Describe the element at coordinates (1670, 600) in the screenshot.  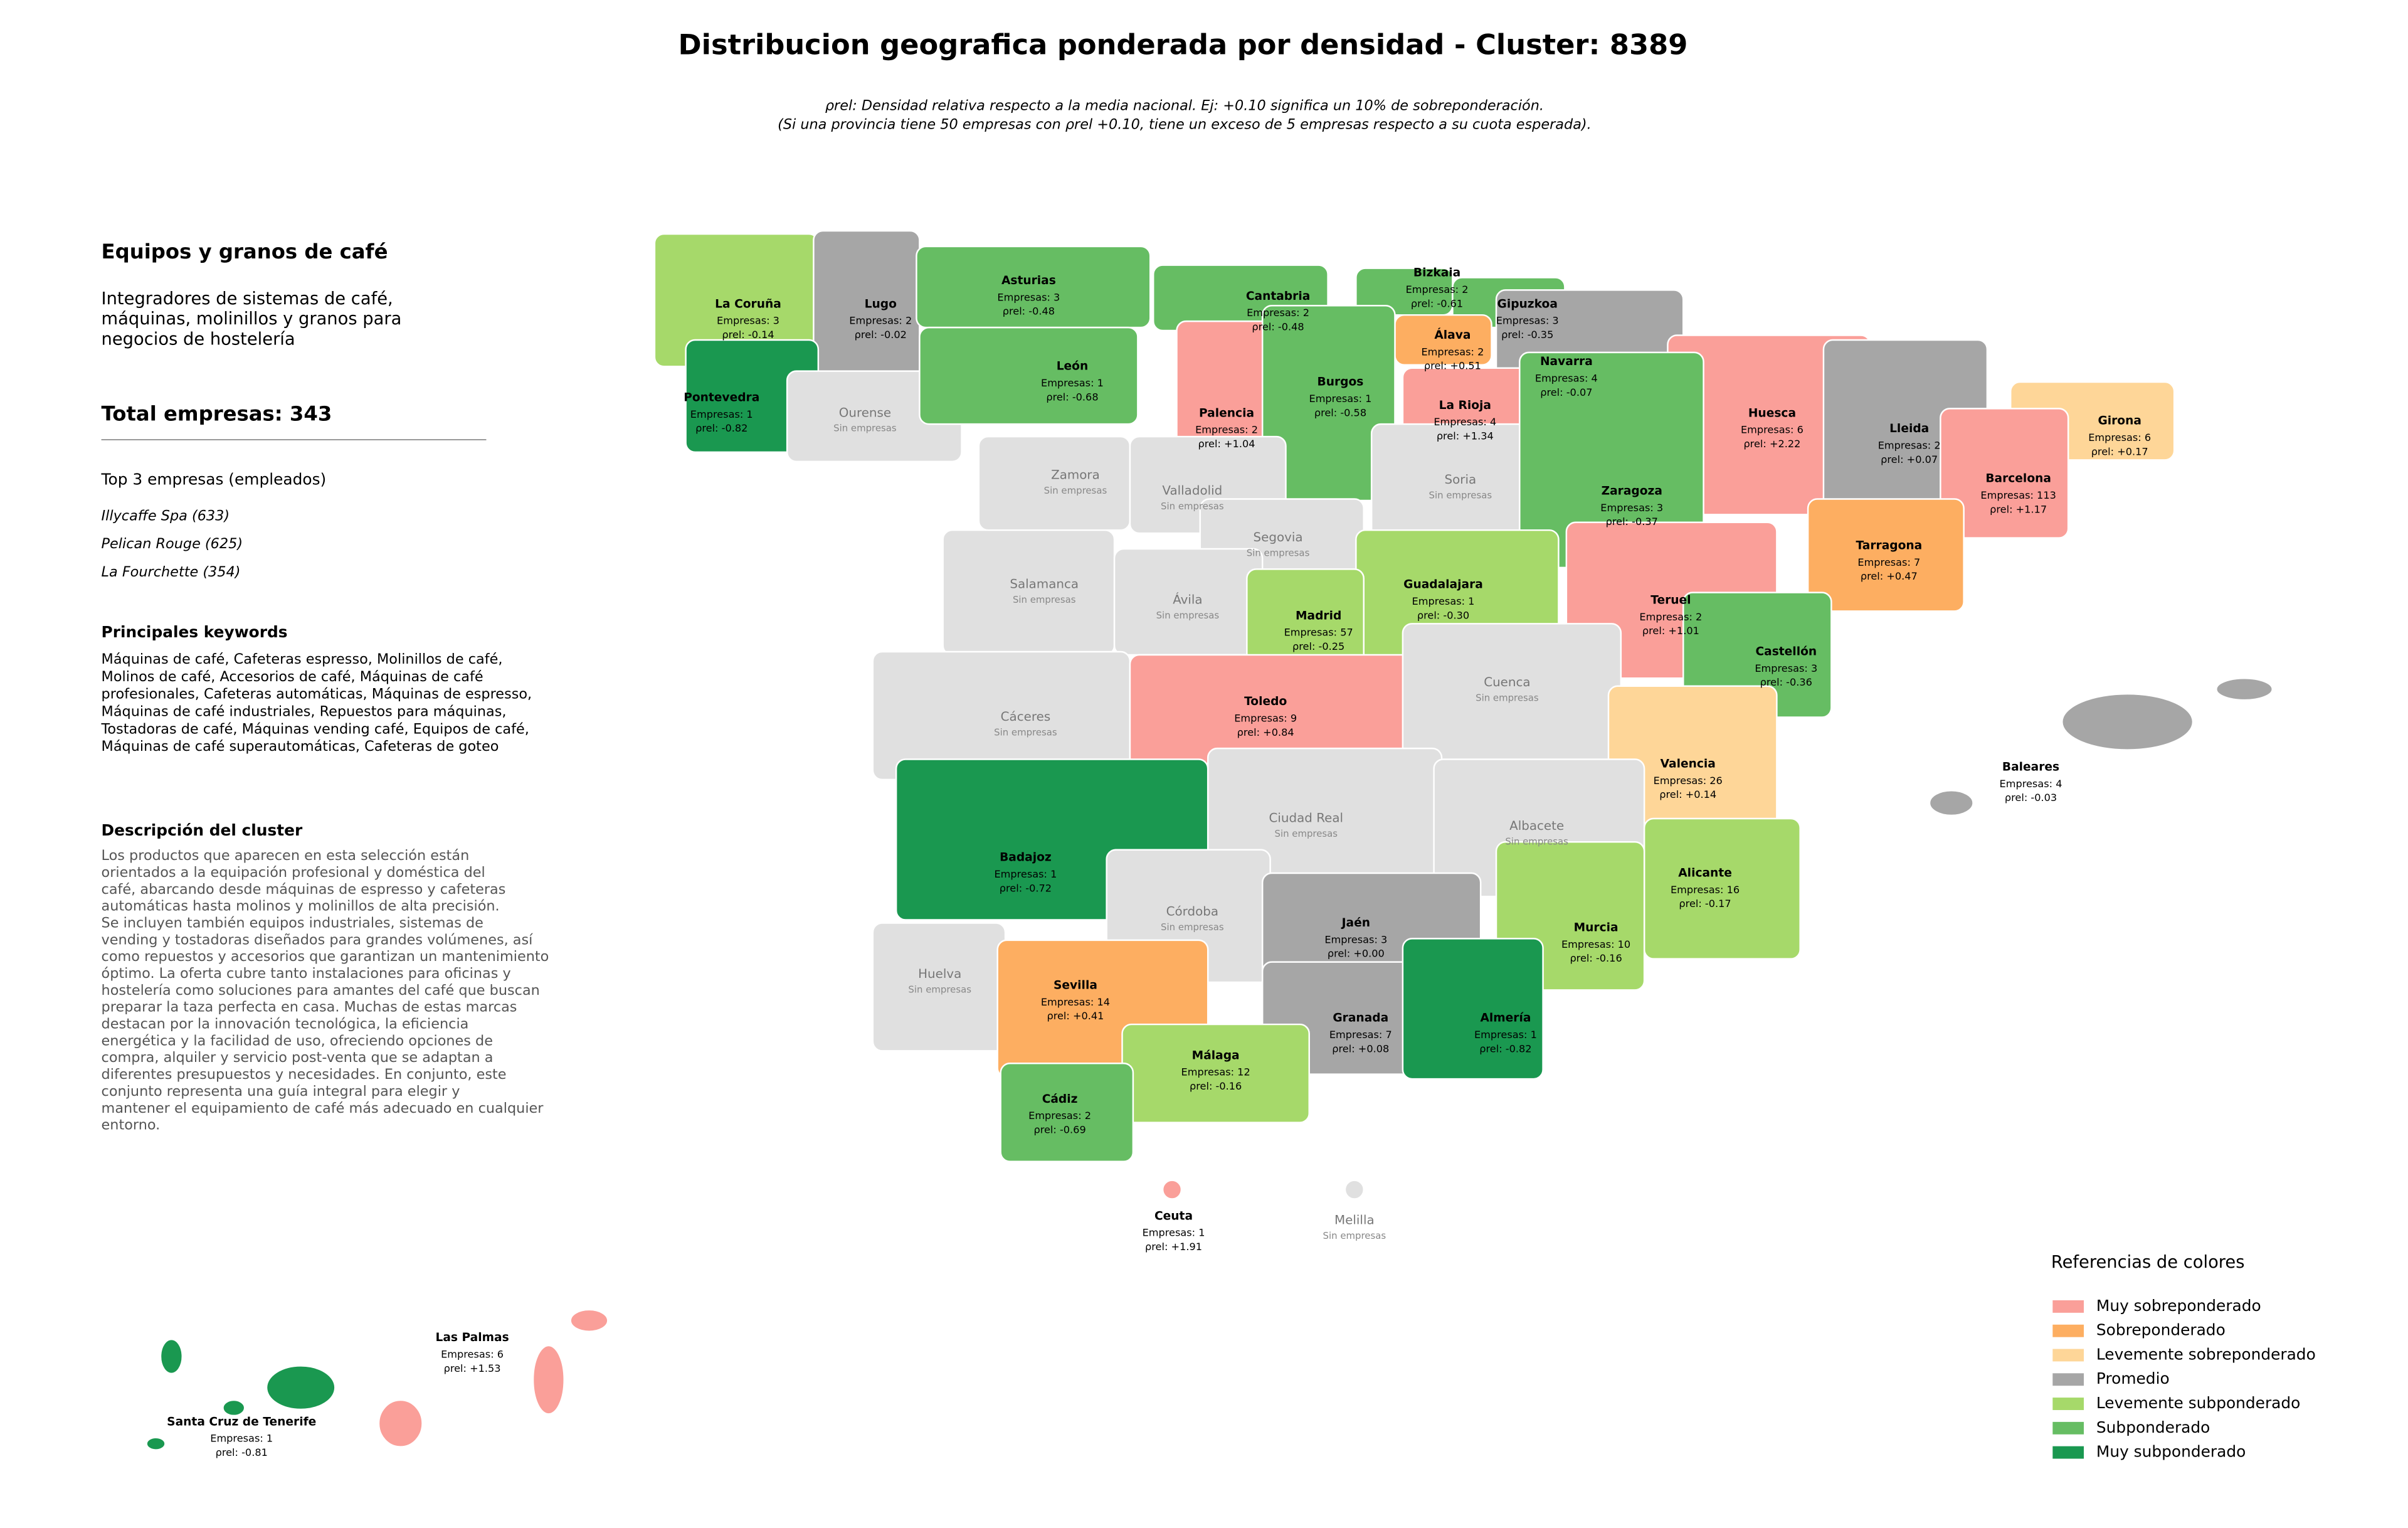
I see `province-name: Teruel` at that location.